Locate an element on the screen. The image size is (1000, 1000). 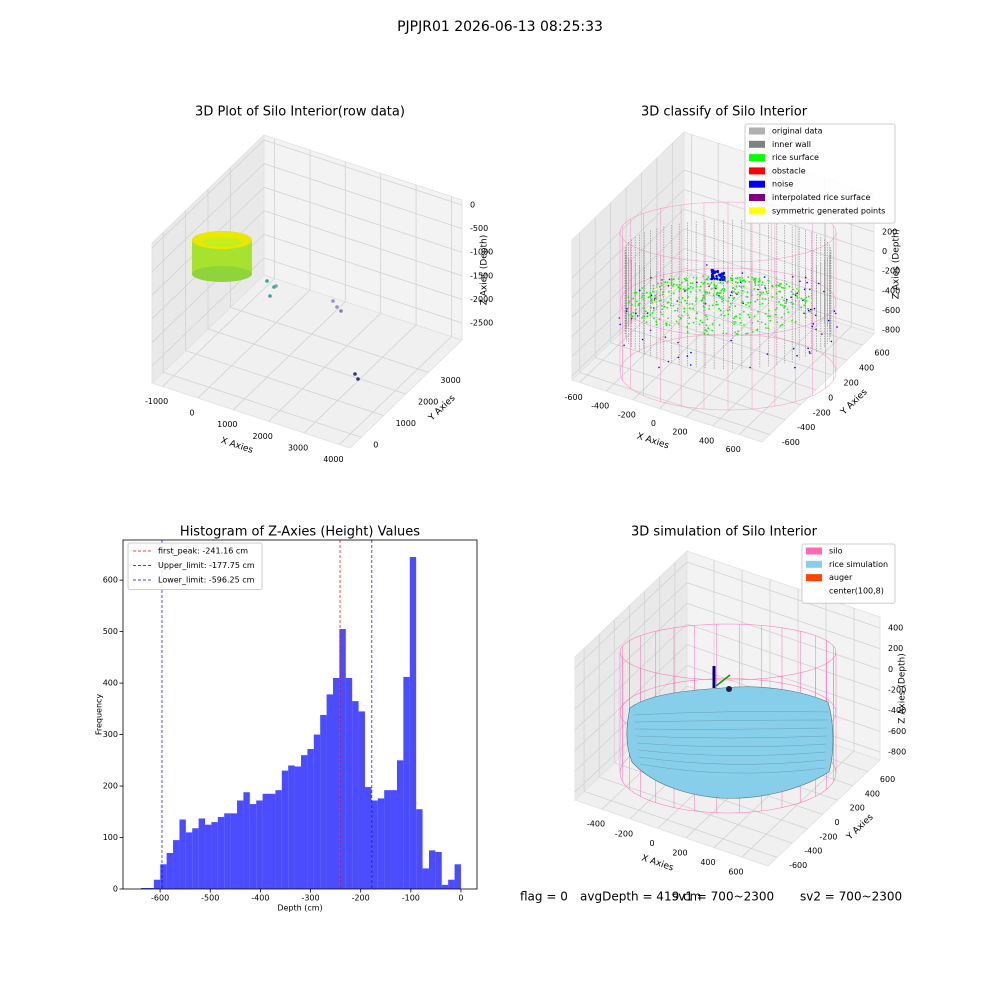
z-tick-label: -200 is located at coordinates (897, 689).